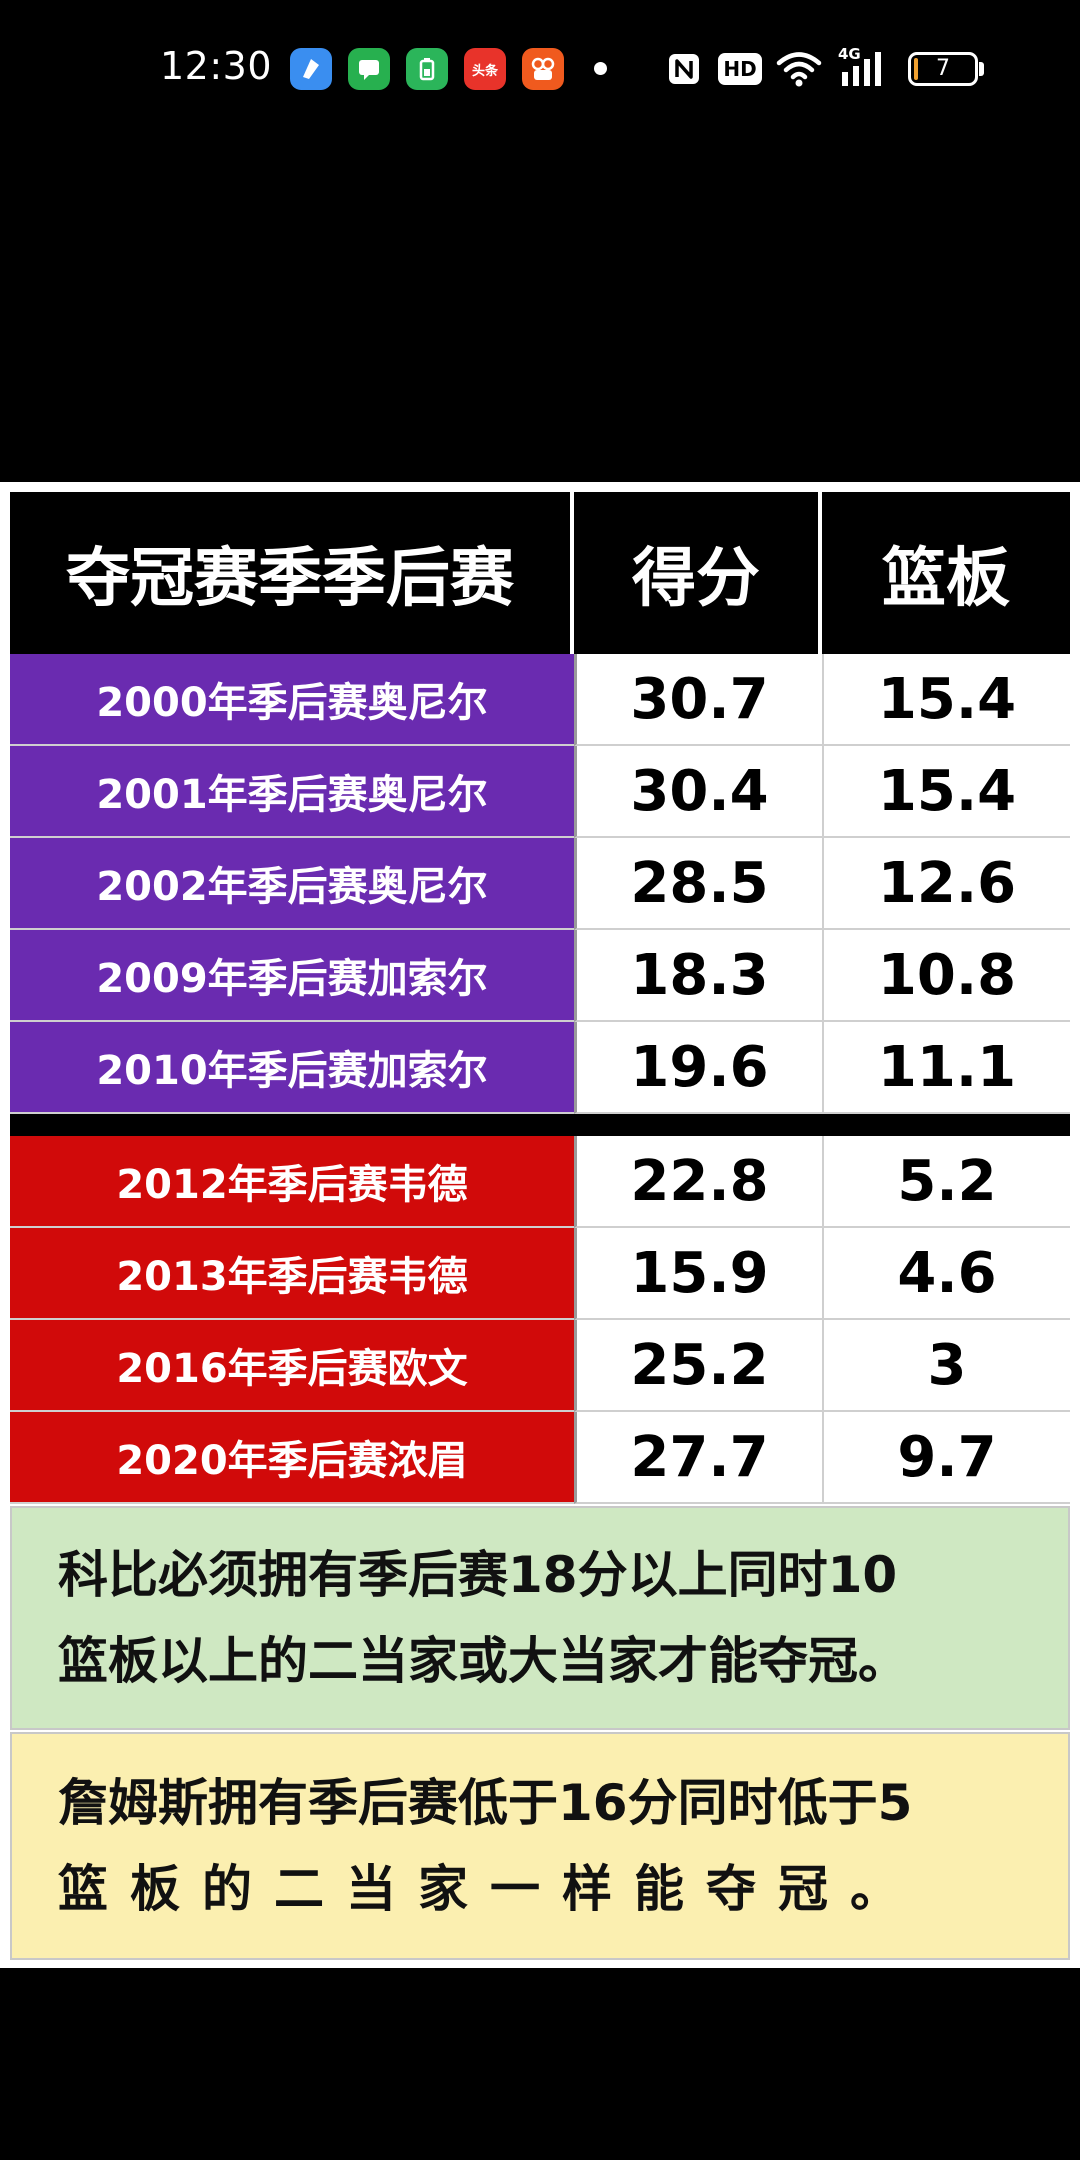 This screenshot has width=1080, height=2160. Describe the element at coordinates (698, 700) in the screenshot. I see `row-points-value: 30.7` at that location.